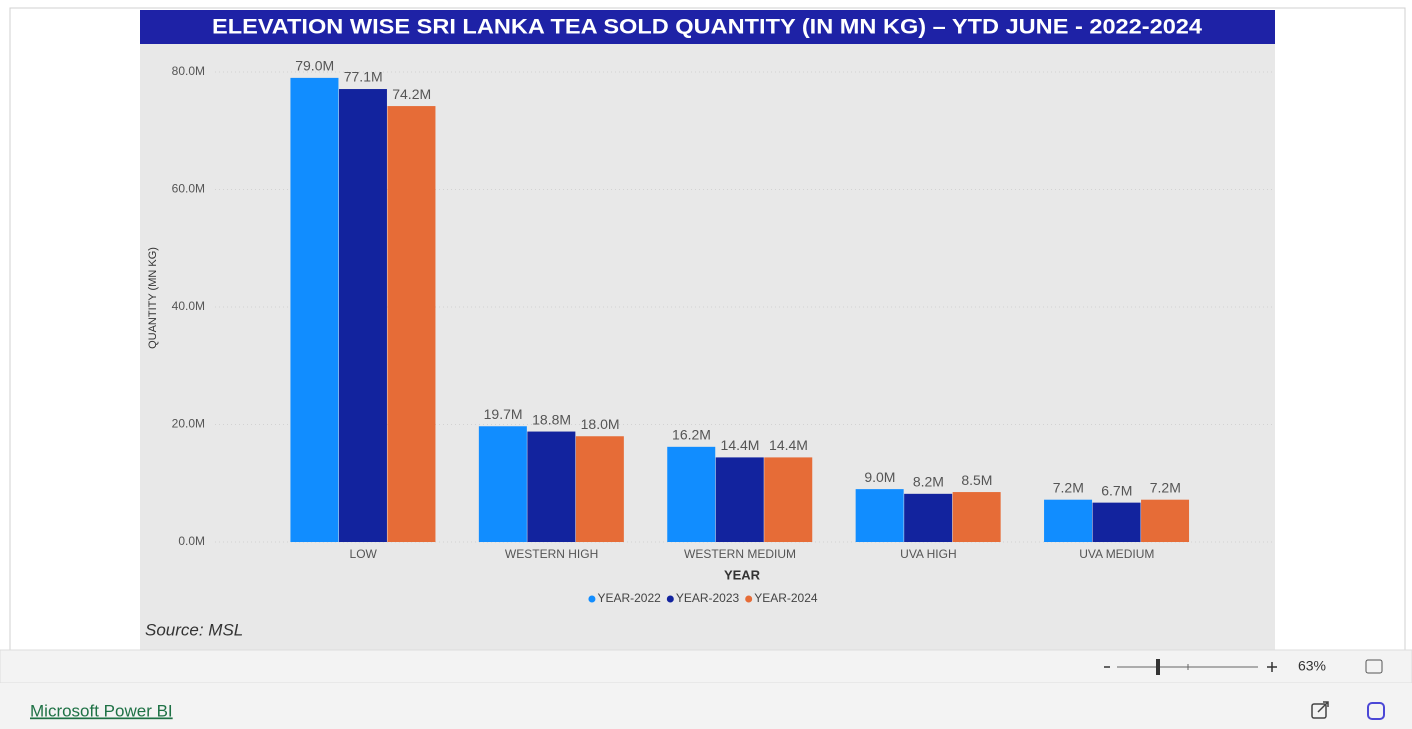  Describe the element at coordinates (188, 71) in the screenshot. I see `y-tick-label: 80.0M` at that location.